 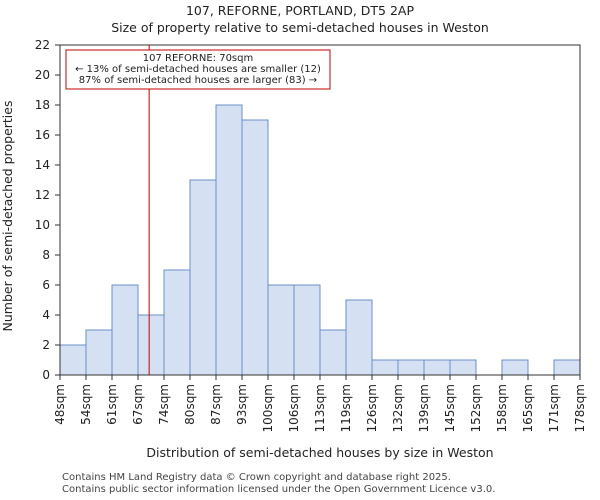 I want to click on y-tick-label: 22, so click(x=42, y=45).